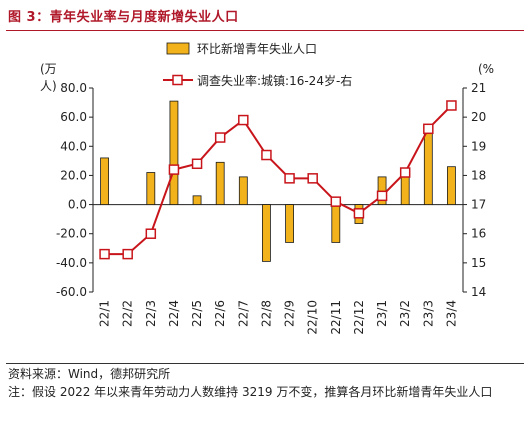 The height and width of the screenshot is (433, 530). What do you see at coordinates (478, 88) in the screenshot?
I see `right-axis-tick-label: 21` at bounding box center [478, 88].